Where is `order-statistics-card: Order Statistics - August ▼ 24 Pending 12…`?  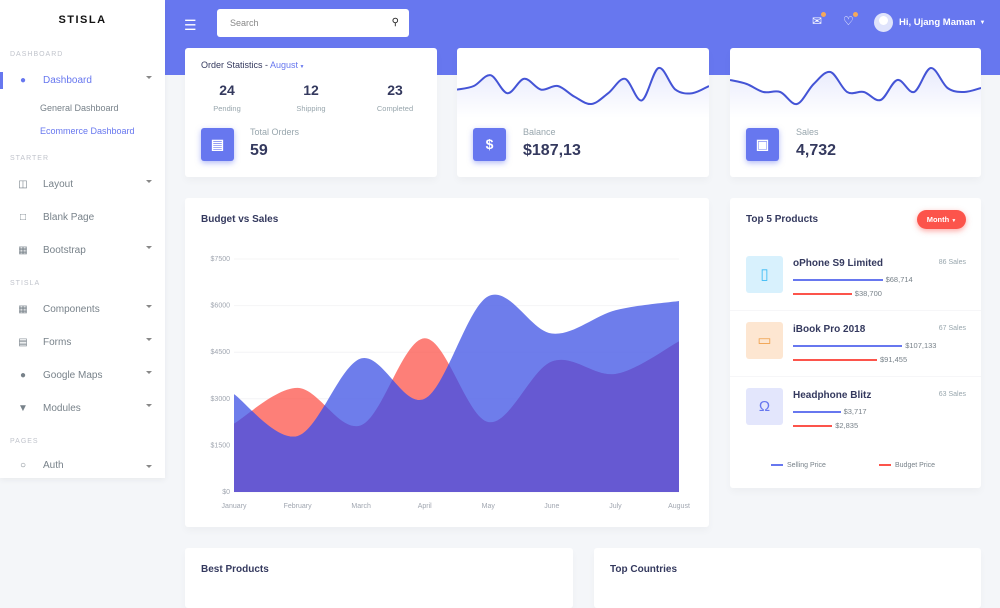
order-statistics-card: Order Statistics - August ▼ 24 Pending 12… is located at coordinates (311, 112).